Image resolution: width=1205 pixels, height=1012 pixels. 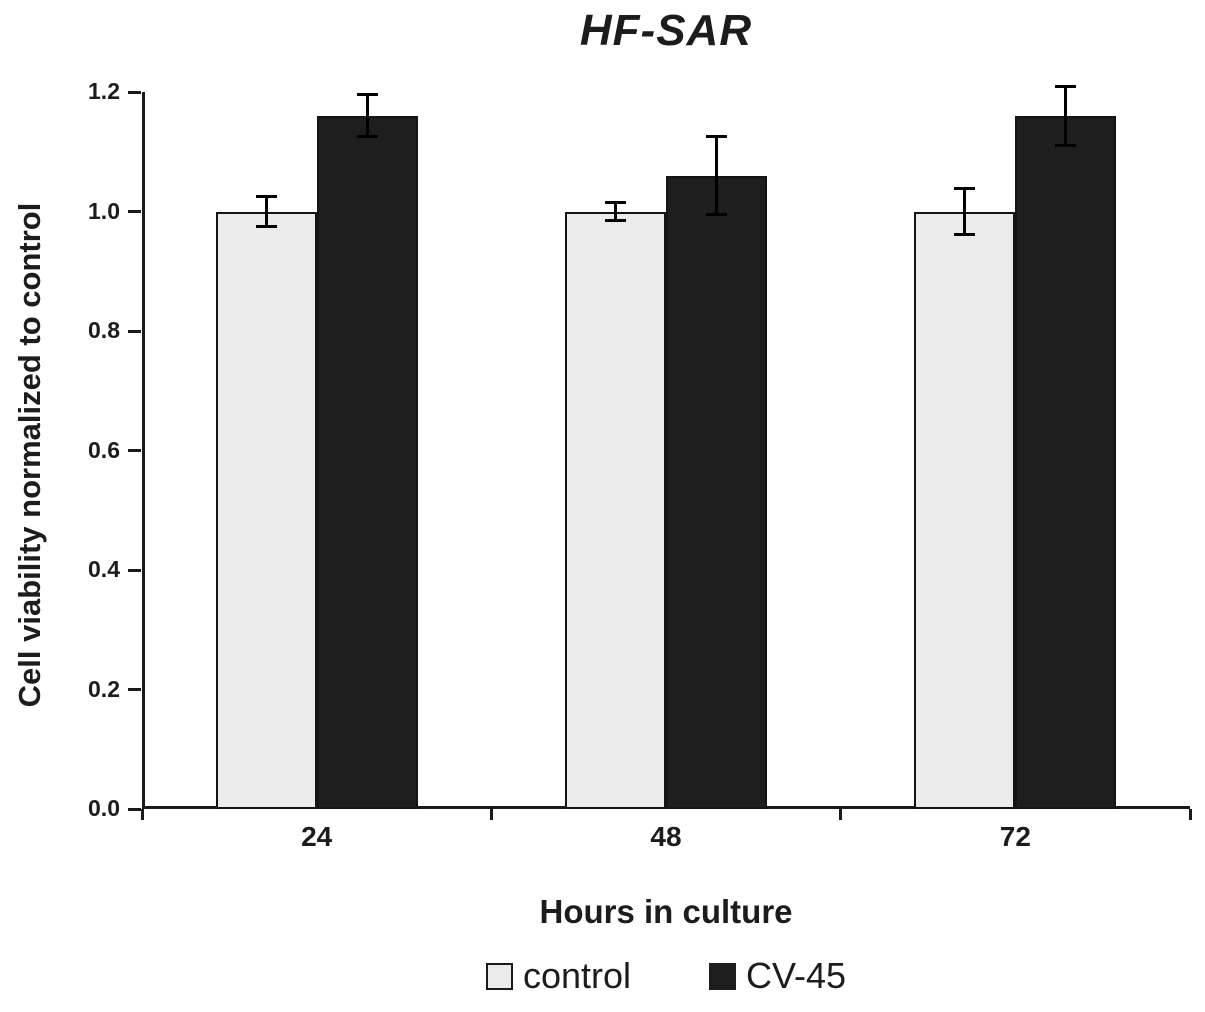 I want to click on legend-label: control, so click(x=576, y=975).